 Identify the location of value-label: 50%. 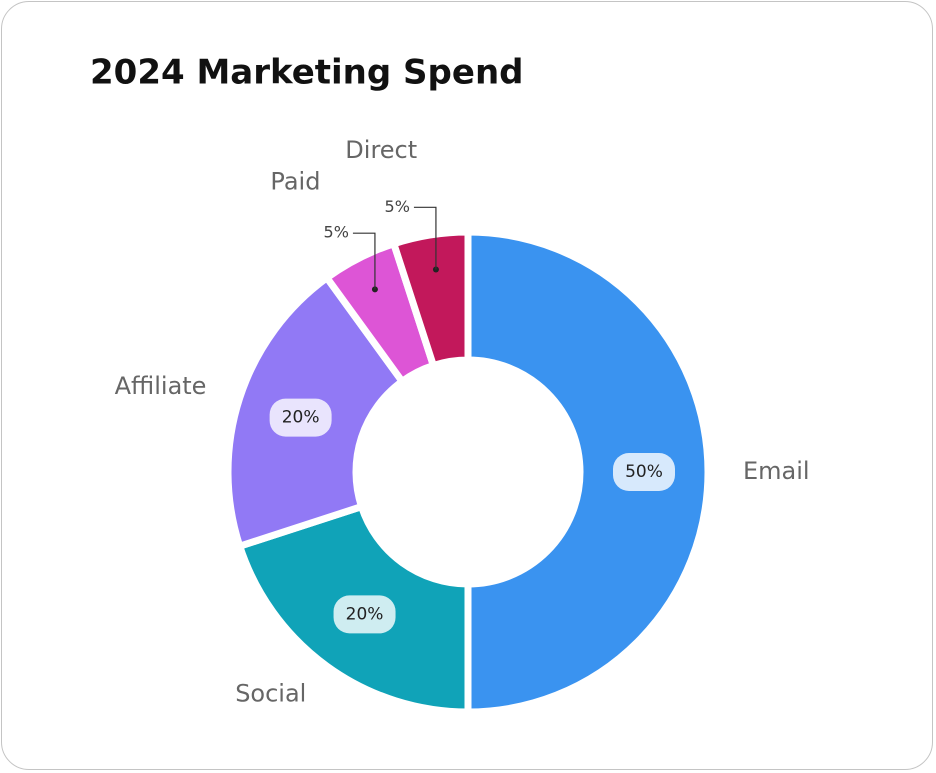
(644, 472).